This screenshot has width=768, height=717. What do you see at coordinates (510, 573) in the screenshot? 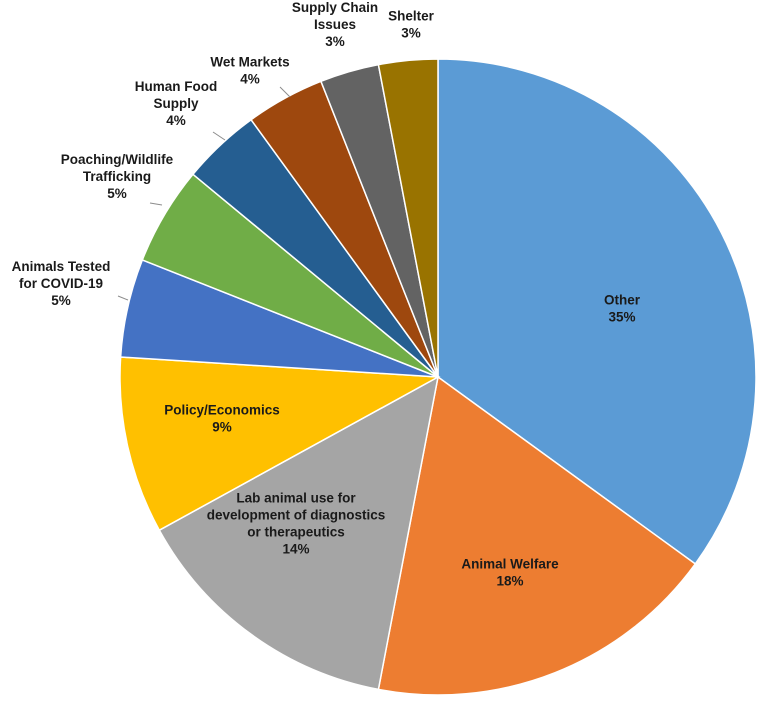
I see `data-label-animal-welfare: Animal Welfare 18%` at bounding box center [510, 573].